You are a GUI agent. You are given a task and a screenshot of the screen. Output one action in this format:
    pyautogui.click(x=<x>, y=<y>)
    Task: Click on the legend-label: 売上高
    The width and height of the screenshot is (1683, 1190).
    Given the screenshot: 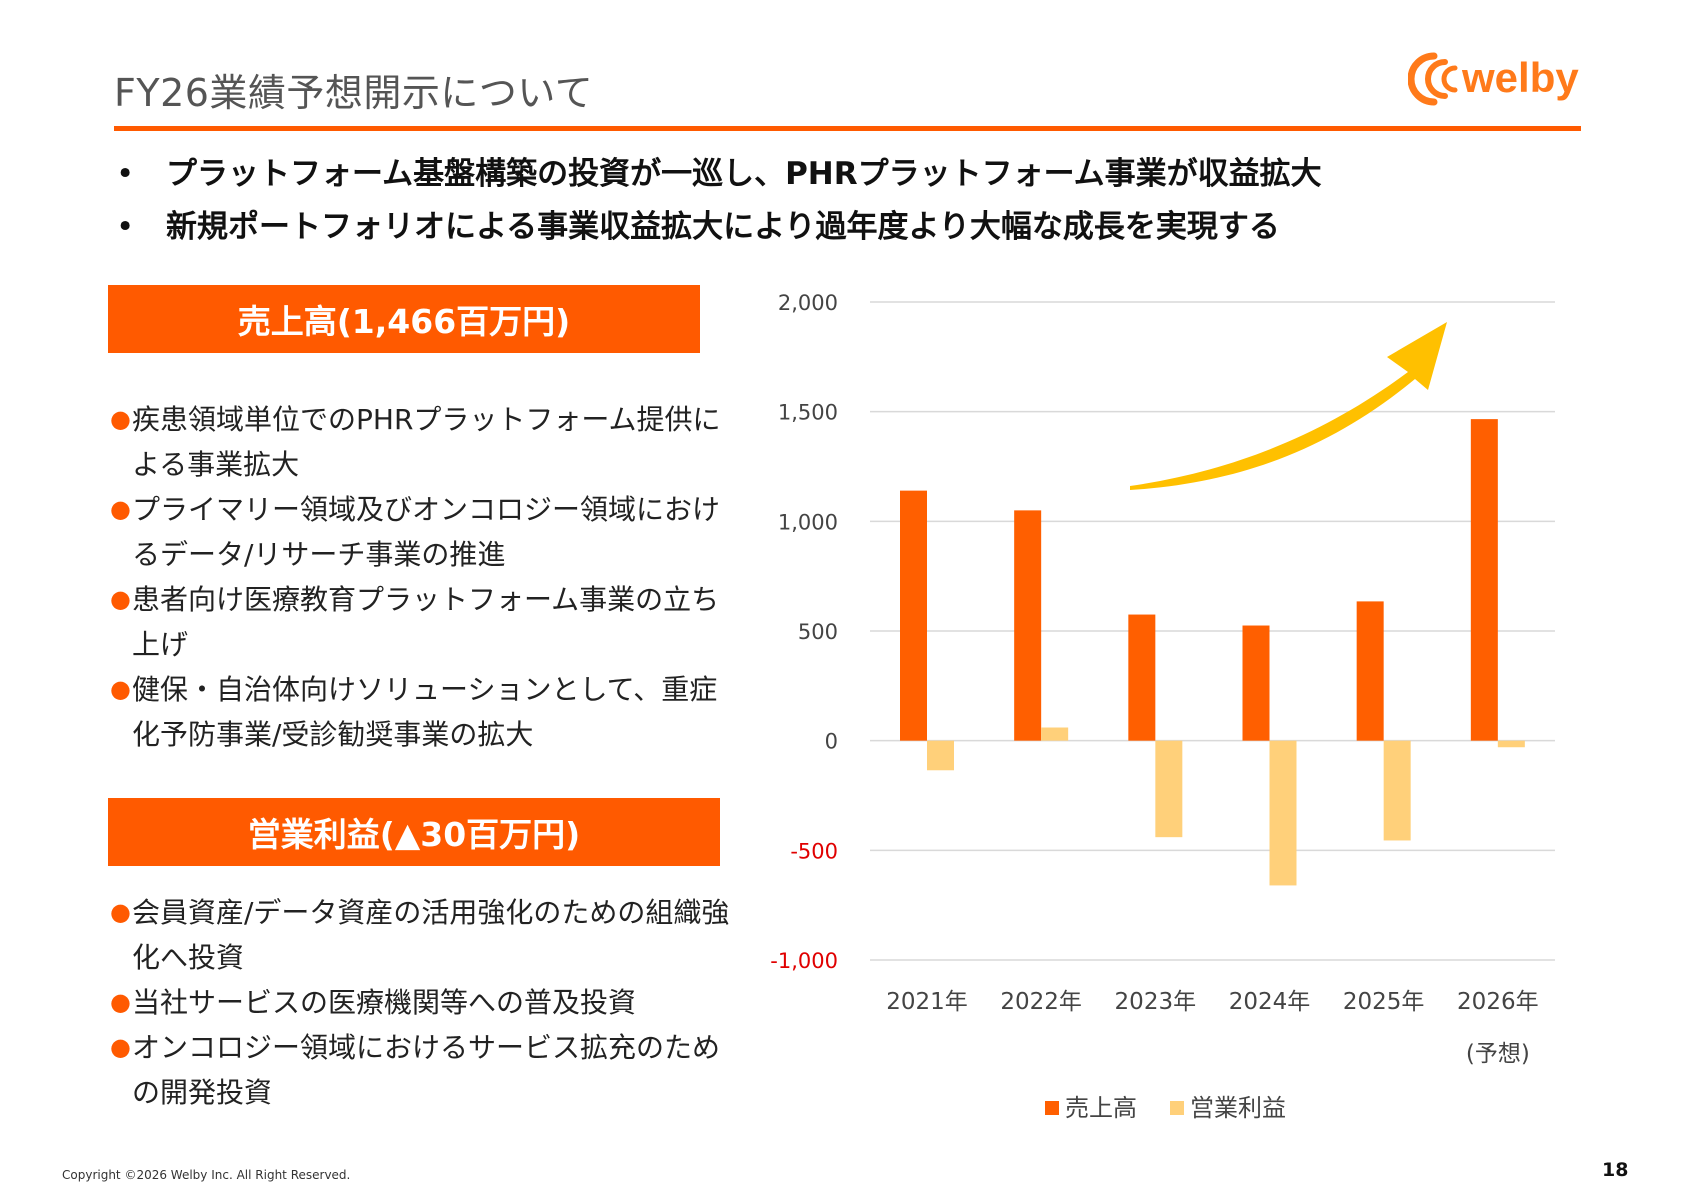 What is the action you would take?
    pyautogui.click(x=1101, y=1108)
    